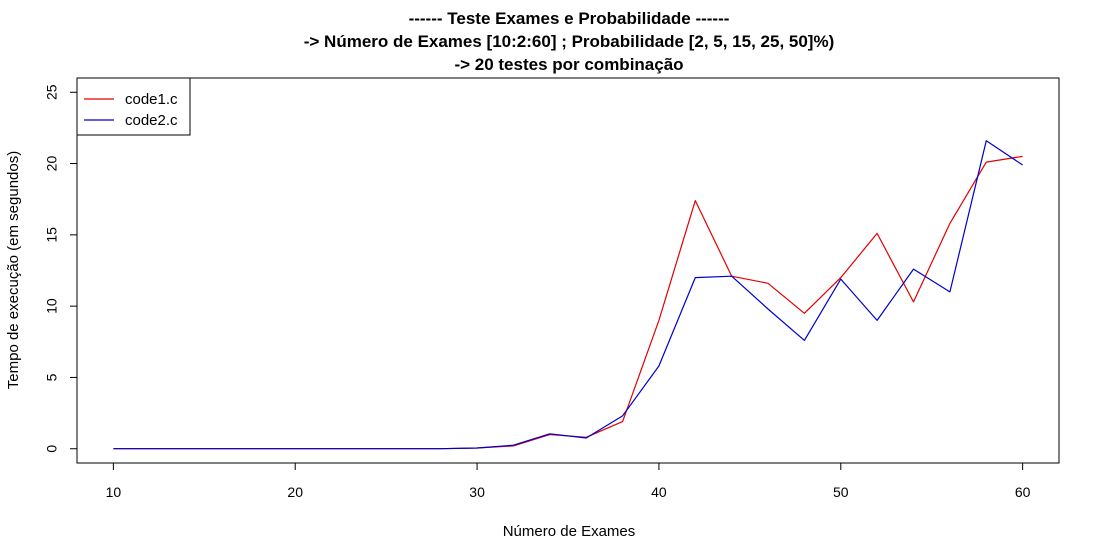  Describe the element at coordinates (295, 492) in the screenshot. I see `x-tick-label: 20` at that location.